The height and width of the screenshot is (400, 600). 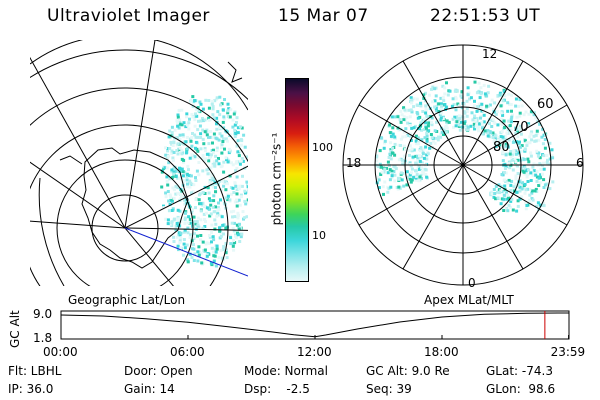 What do you see at coordinates (60, 352) in the screenshot?
I see `x-tick-label: 00:00` at bounding box center [60, 352].